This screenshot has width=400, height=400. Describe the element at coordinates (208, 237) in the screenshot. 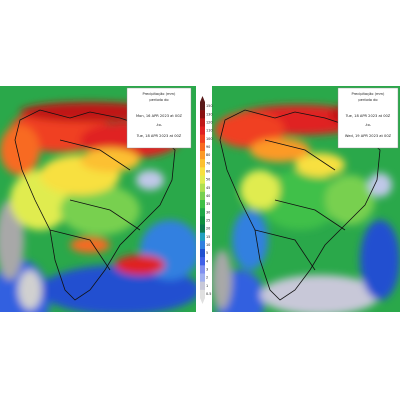

I see `colorbar-label: 15` at that location.